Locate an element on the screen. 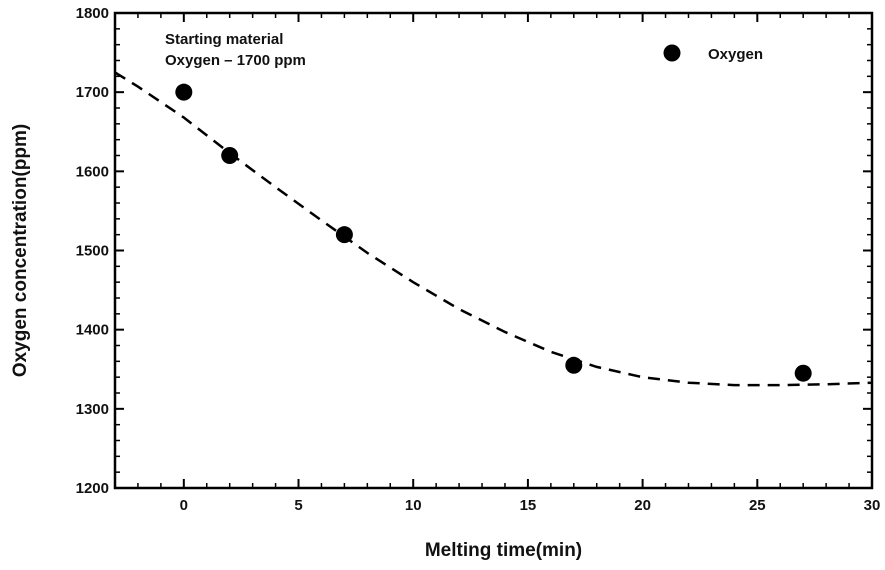  legend-marker is located at coordinates (672, 53).